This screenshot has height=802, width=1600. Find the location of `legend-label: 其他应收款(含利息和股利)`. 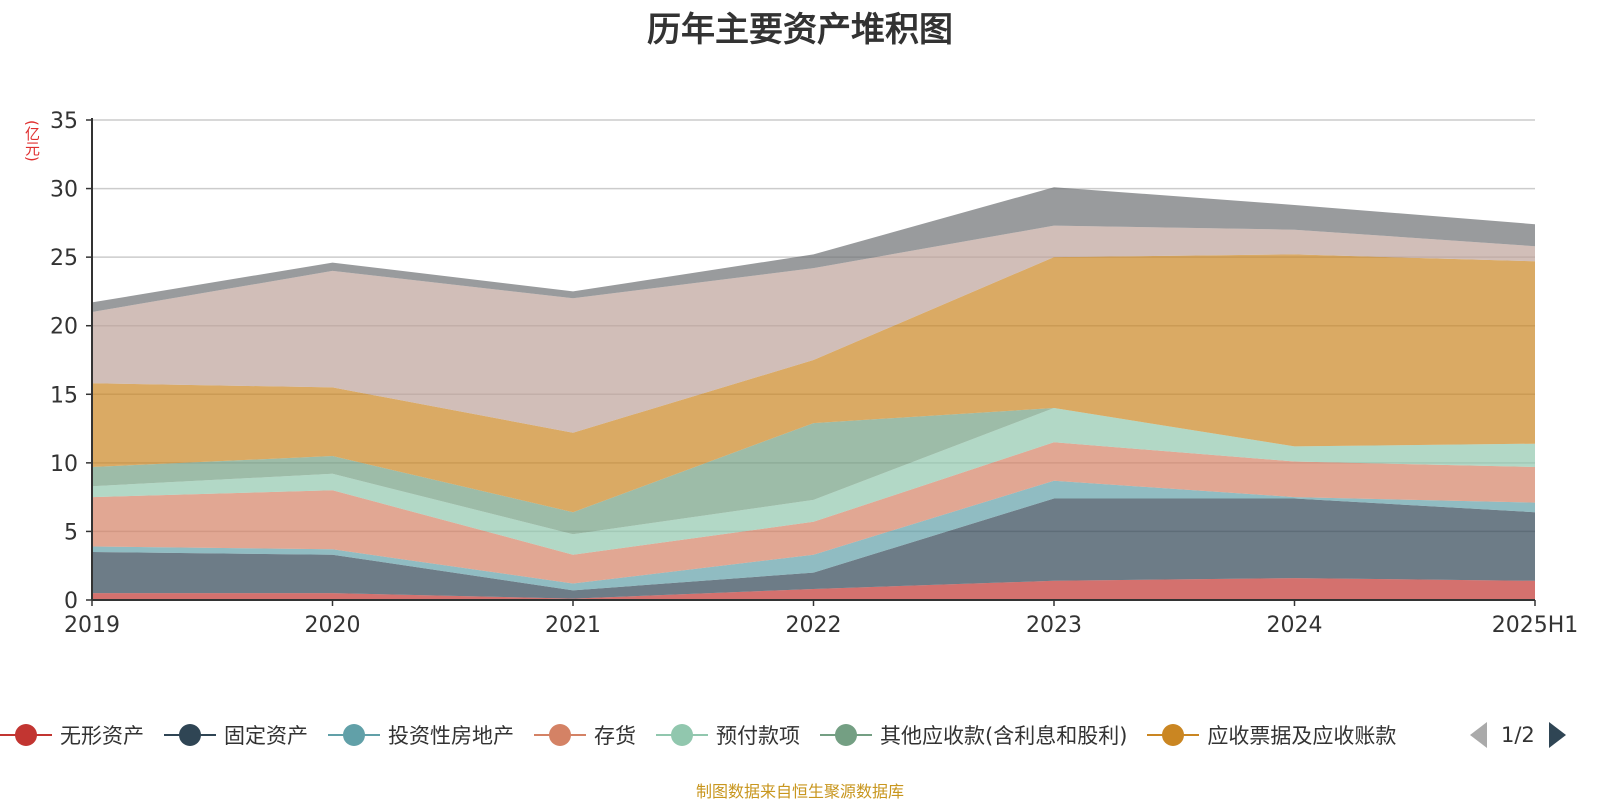

legend-label: 其他应收款(含利息和股利) is located at coordinates (1004, 736).